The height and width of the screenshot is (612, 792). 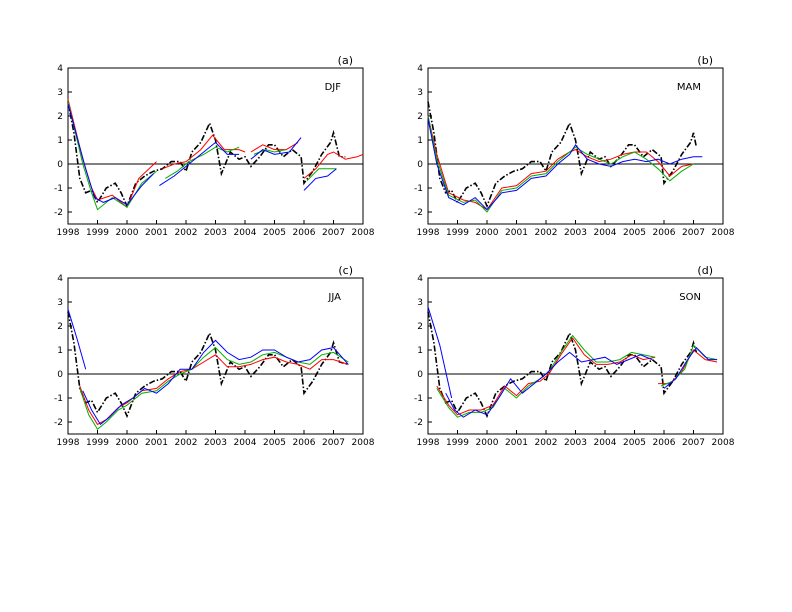 What do you see at coordinates (345, 270) in the screenshot?
I see `panel-label: (c)` at bounding box center [345, 270].